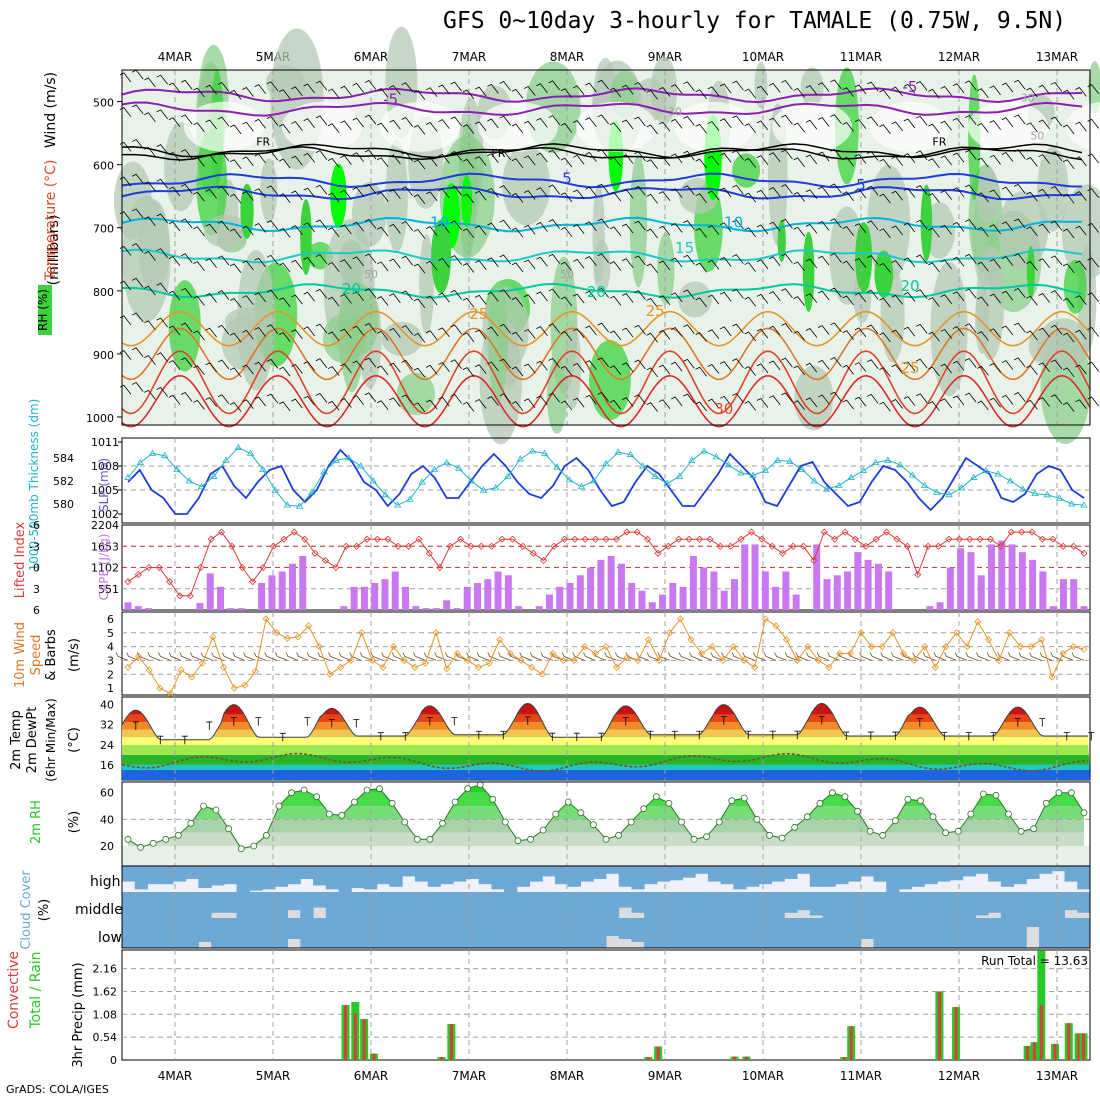  I want to click on lifted-index-line, so click(606, 564).